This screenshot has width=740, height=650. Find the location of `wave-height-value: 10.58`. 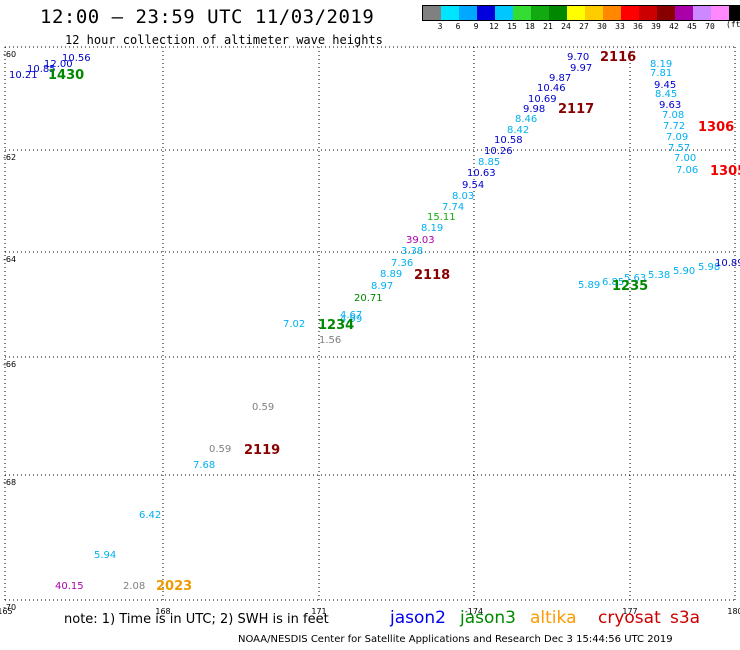

wave-height-value: 10.58 is located at coordinates (508, 140).